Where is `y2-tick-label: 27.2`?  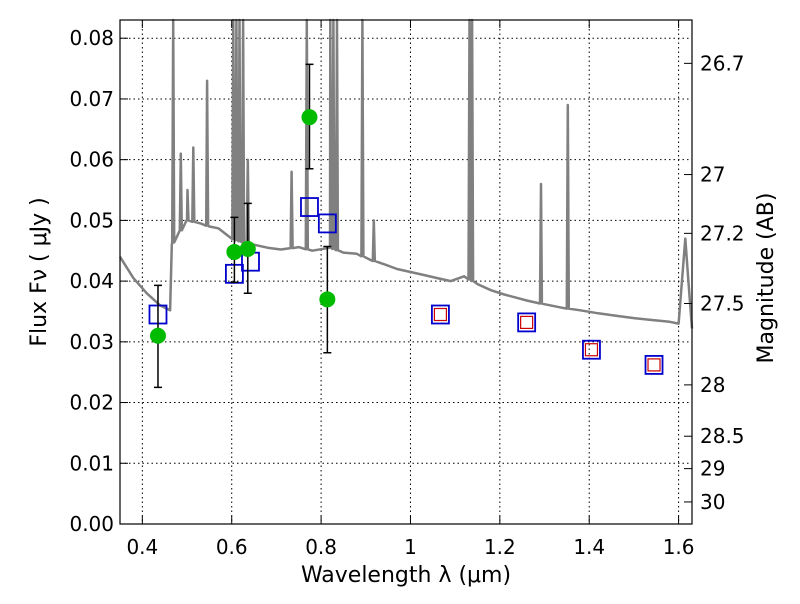
y2-tick-label: 27.2 is located at coordinates (722, 233).